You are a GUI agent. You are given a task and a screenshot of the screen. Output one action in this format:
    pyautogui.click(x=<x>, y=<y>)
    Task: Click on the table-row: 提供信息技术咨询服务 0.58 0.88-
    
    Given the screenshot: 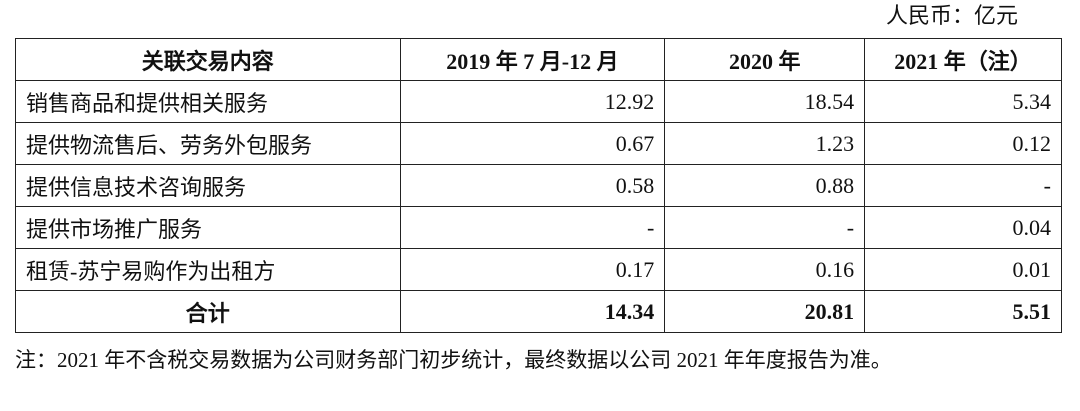 What is the action you would take?
    pyautogui.click(x=538, y=185)
    